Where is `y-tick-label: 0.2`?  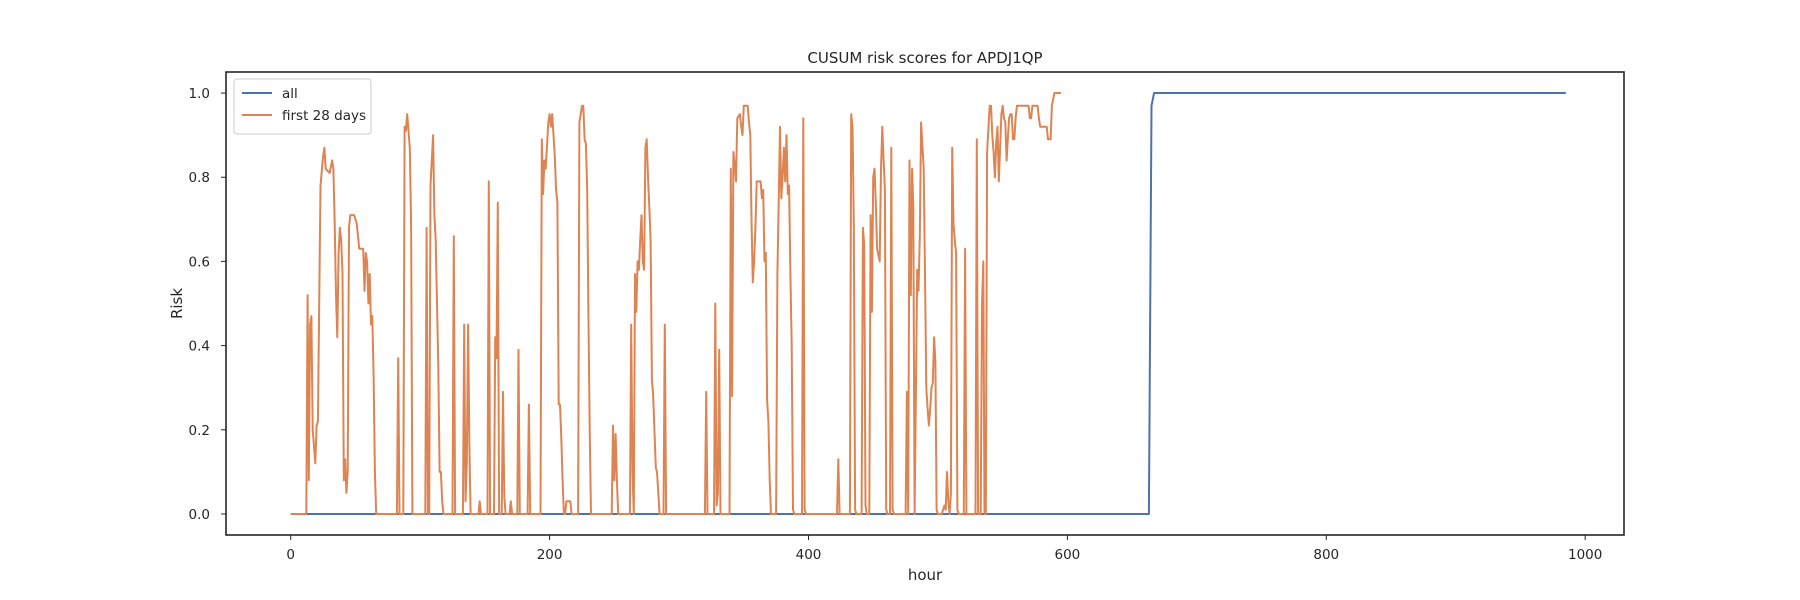 y-tick-label: 0.2 is located at coordinates (199, 431).